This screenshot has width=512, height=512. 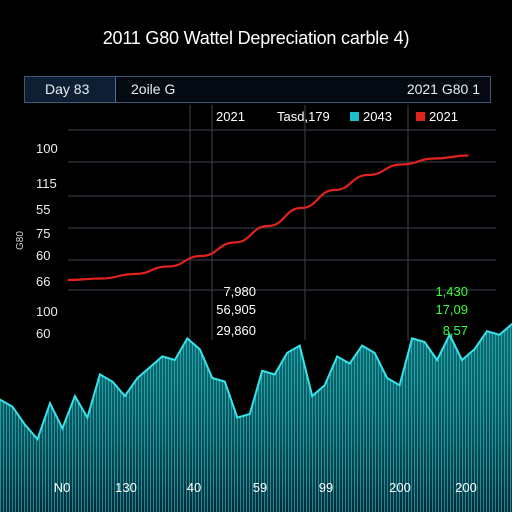 I want to click on readout-right: 1,430, so click(x=451, y=291).